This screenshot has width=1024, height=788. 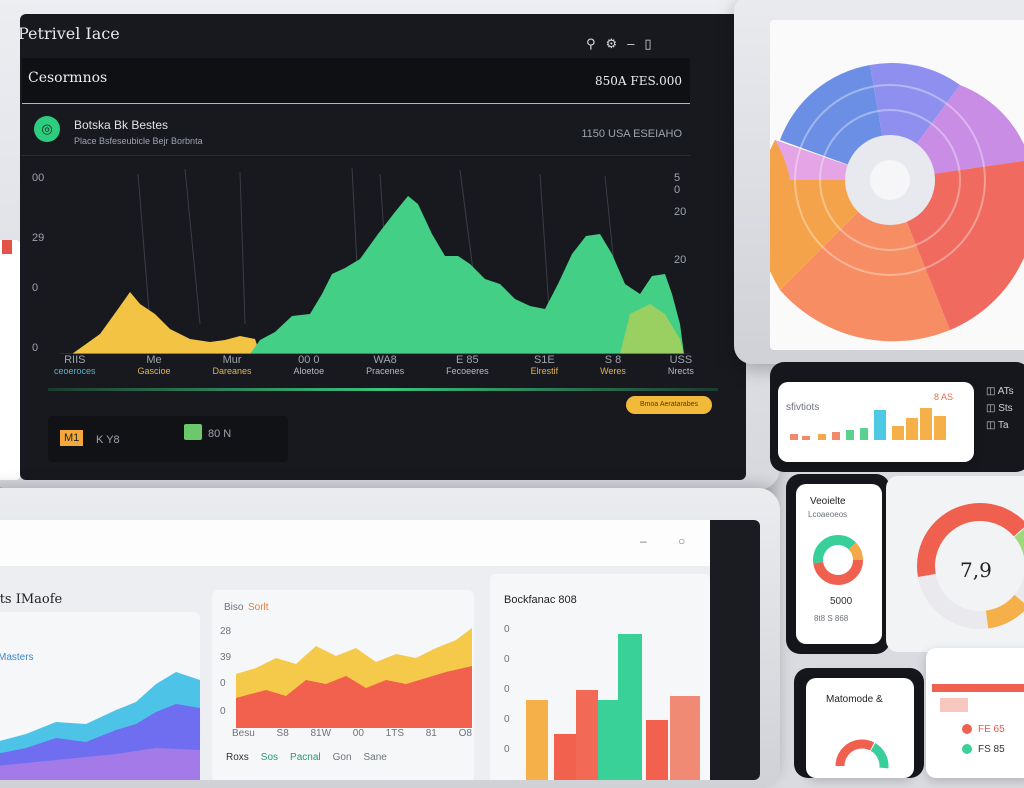 I want to click on donut-card-title: Veoielte, so click(x=828, y=501).